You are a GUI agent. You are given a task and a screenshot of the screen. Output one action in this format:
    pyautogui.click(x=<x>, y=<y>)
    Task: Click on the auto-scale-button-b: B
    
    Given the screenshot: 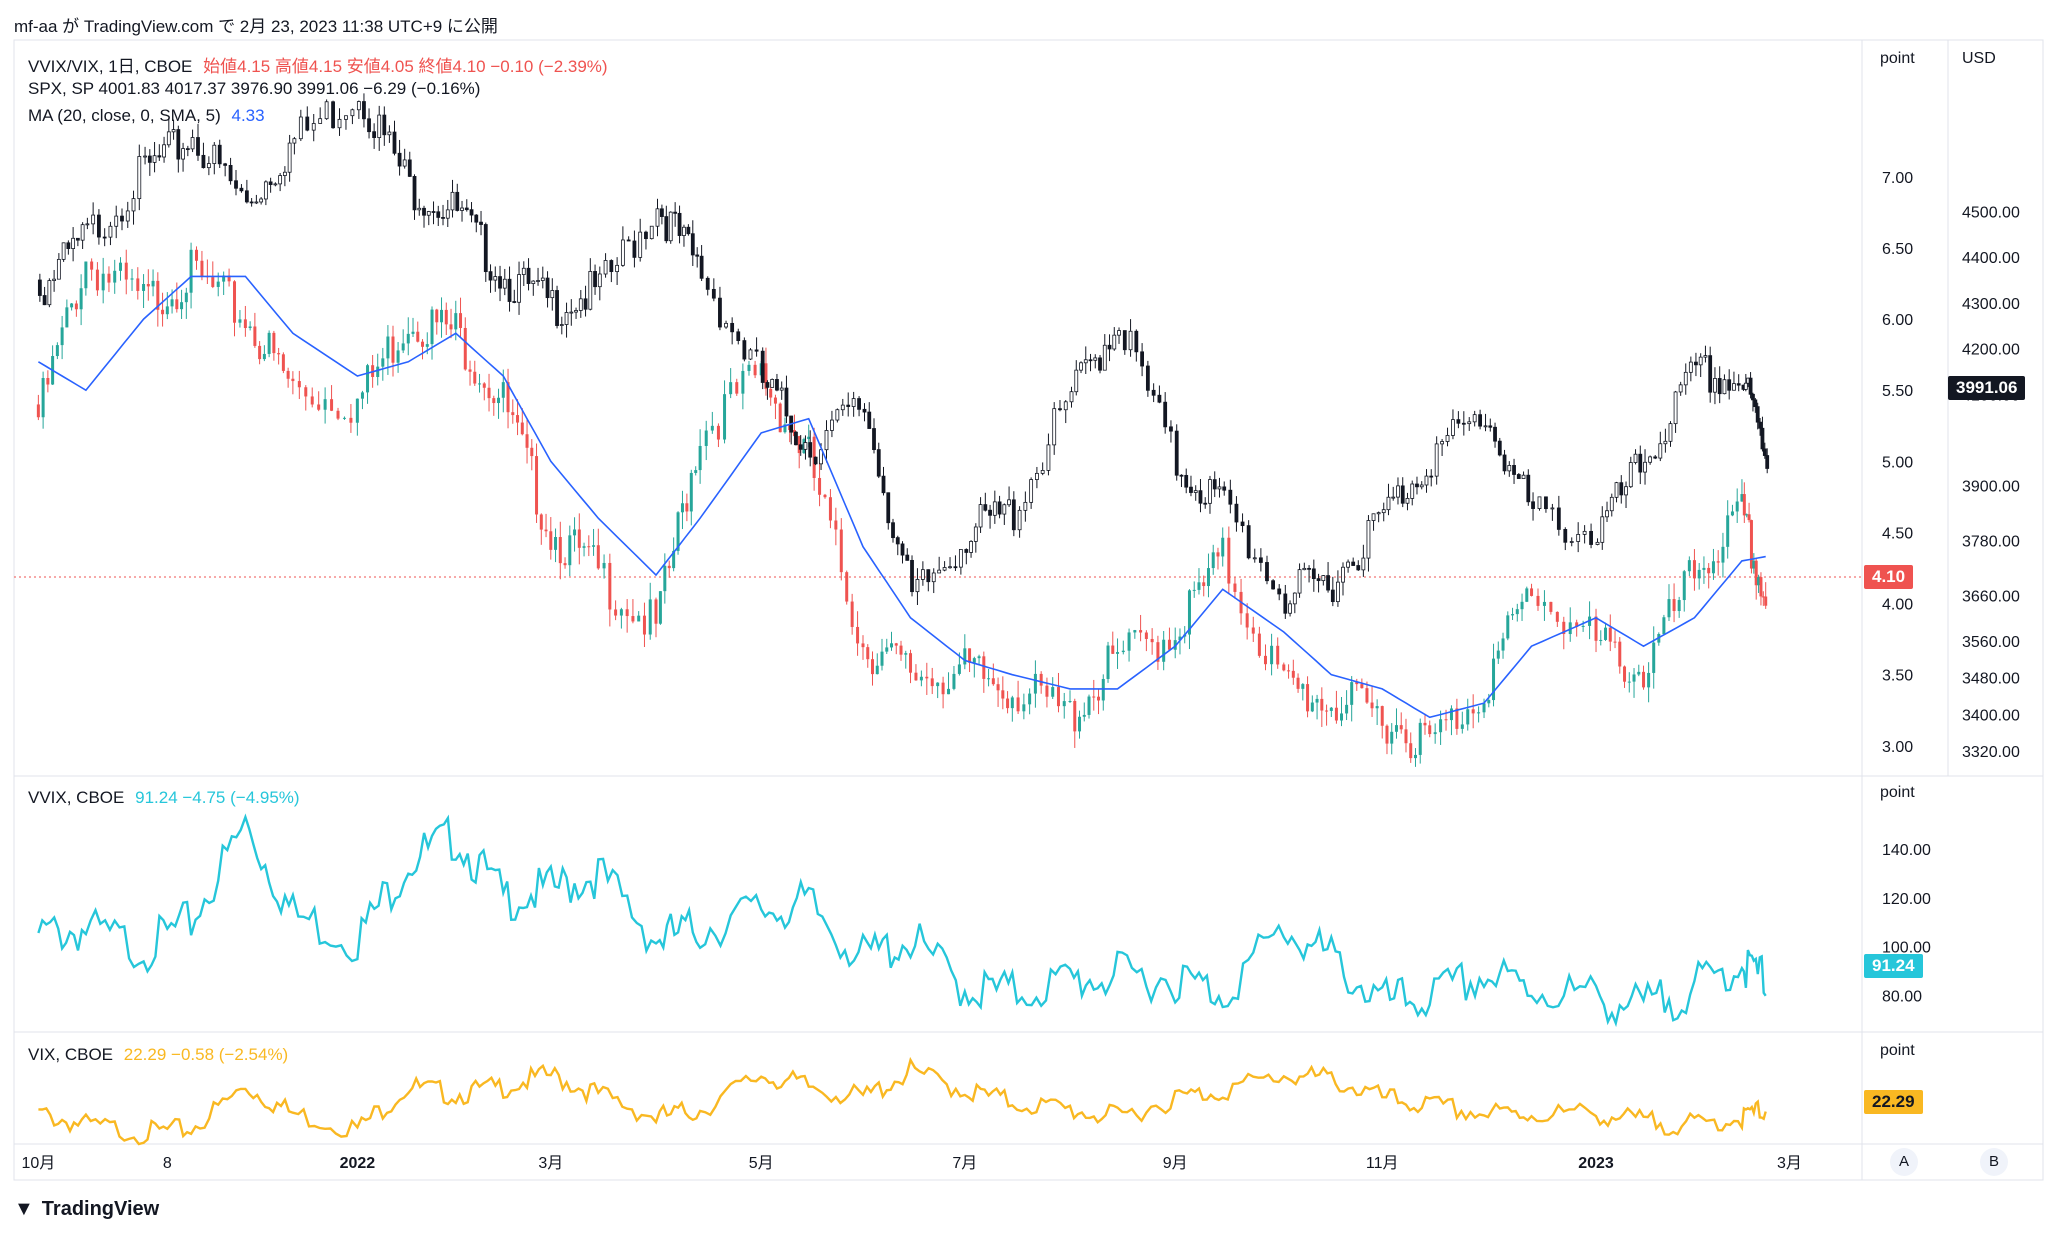 What is the action you would take?
    pyautogui.click(x=1994, y=1162)
    